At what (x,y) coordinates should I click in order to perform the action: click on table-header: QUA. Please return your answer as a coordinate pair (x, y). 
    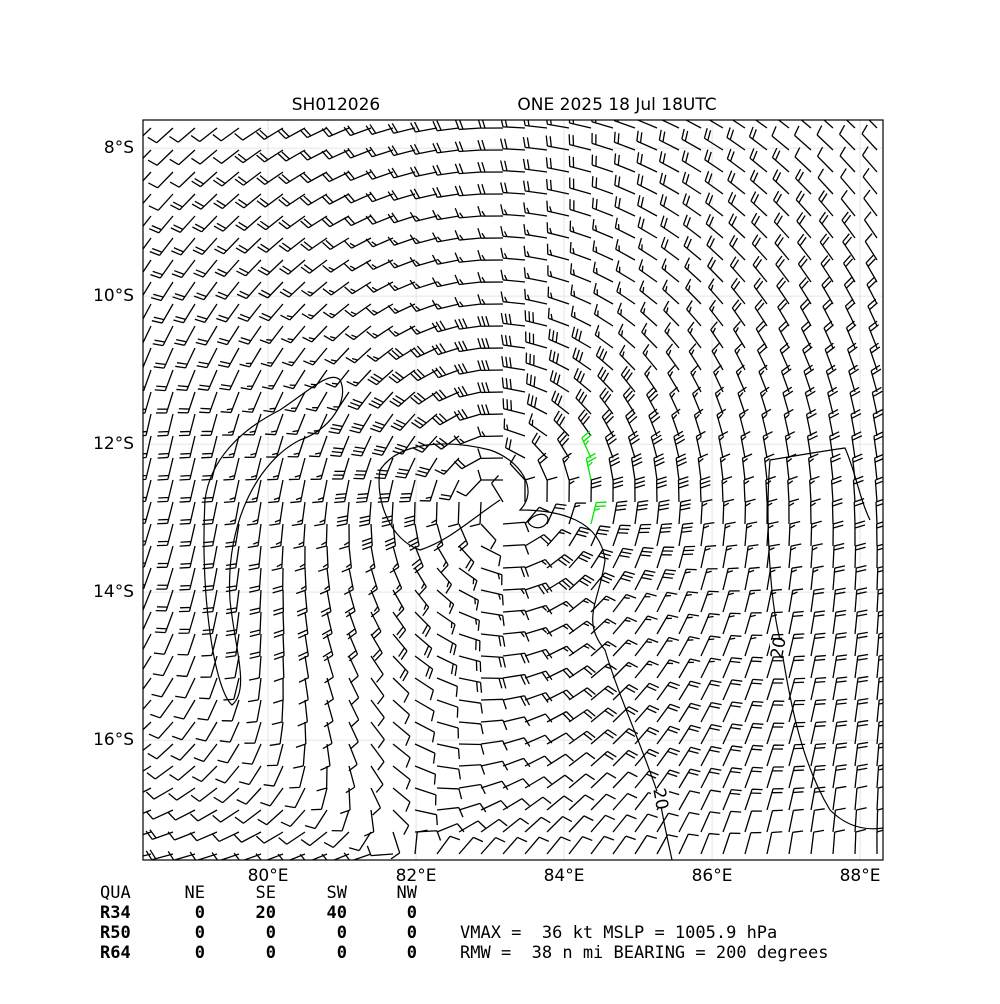
    Looking at the image, I should click on (115, 893).